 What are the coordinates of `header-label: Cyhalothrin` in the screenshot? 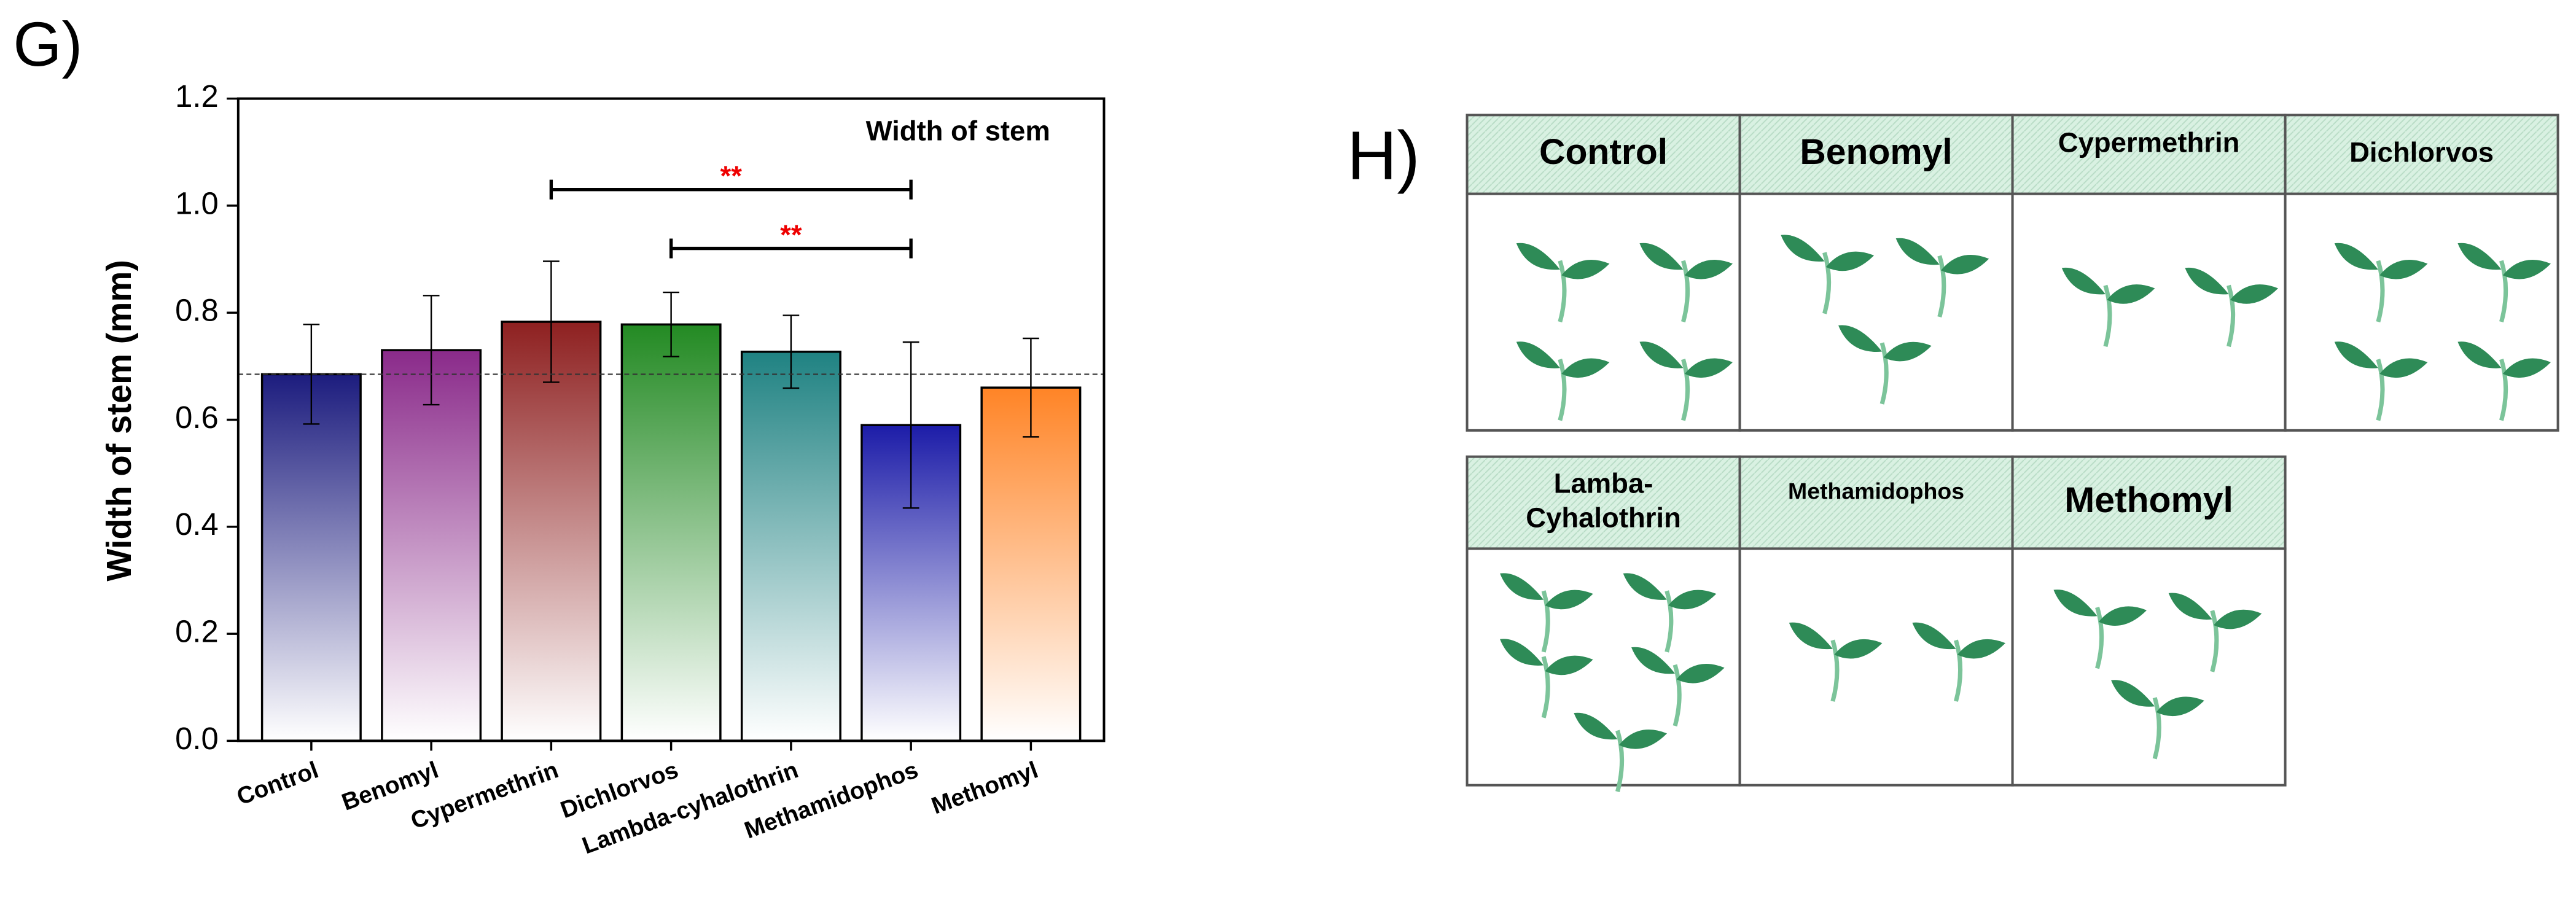 It's located at (1603, 518).